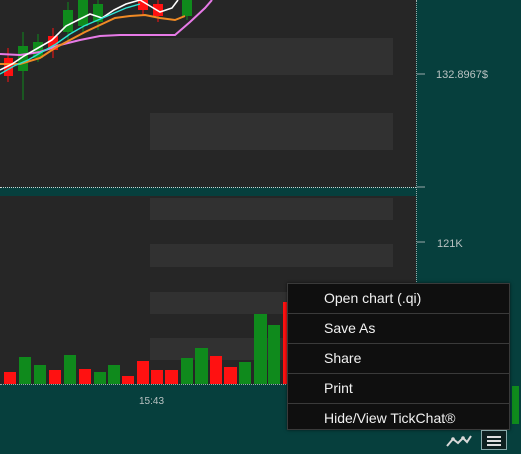 The height and width of the screenshot is (454, 521). What do you see at coordinates (208, 191) in the screenshot?
I see `pane-splitter` at bounding box center [208, 191].